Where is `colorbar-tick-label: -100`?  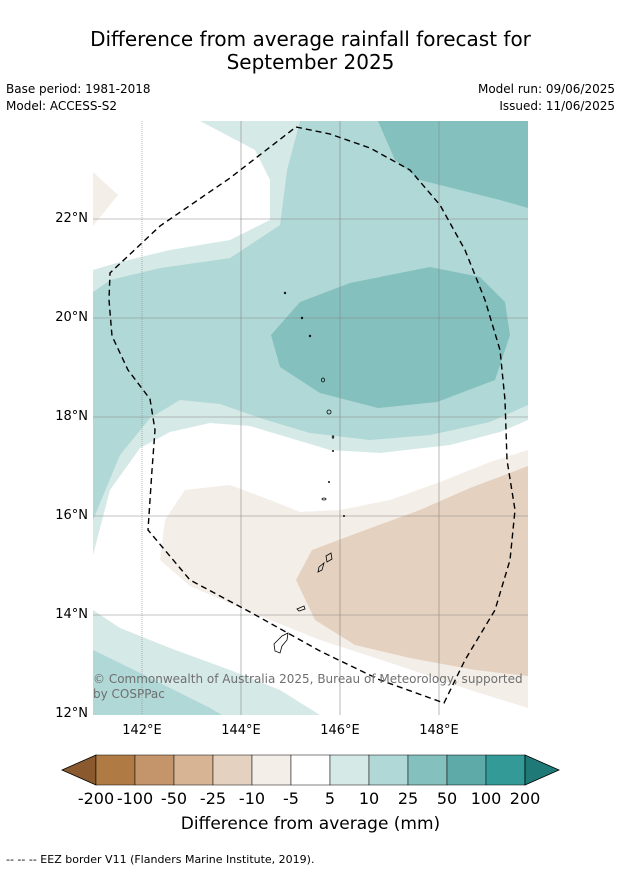
colorbar-tick-label: -100 is located at coordinates (135, 798).